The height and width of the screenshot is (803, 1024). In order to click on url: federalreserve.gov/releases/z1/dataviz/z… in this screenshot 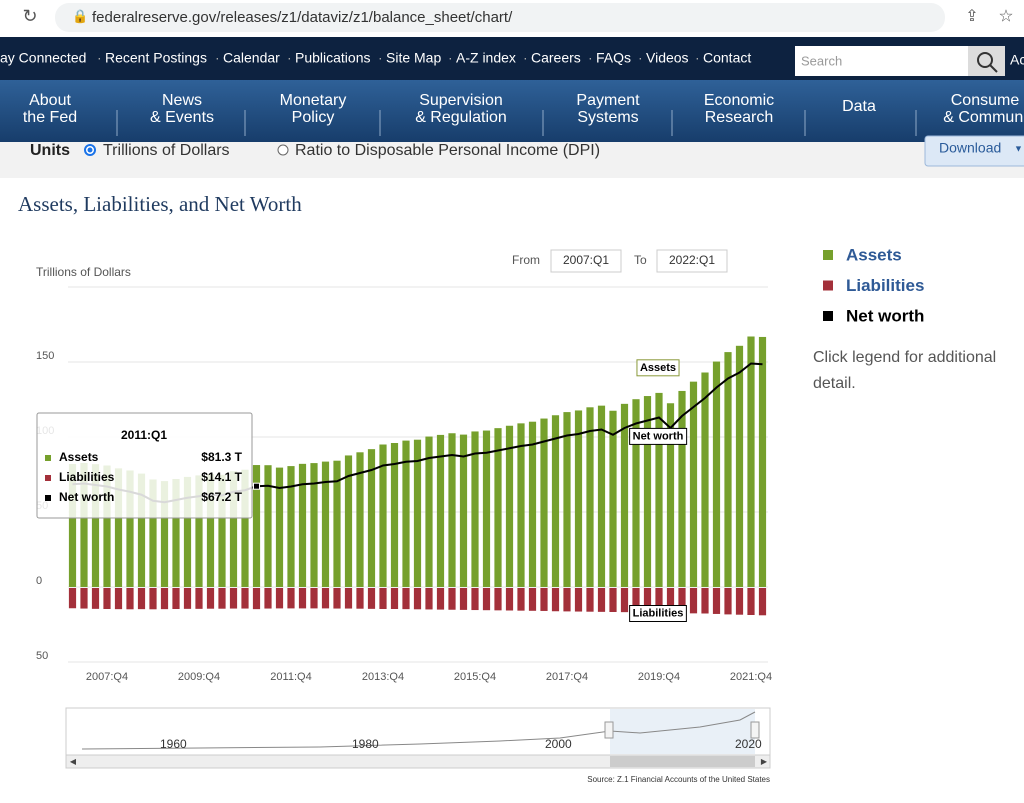, I will do `click(302, 17)`.